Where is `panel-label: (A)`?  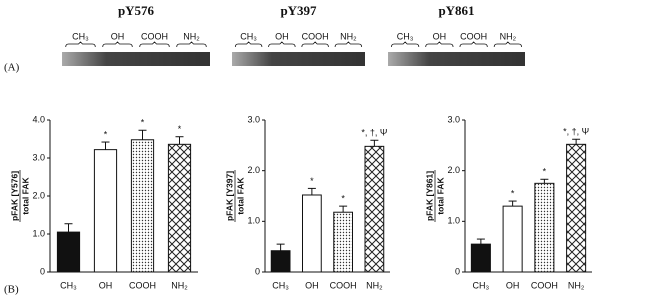
panel-label: (A) is located at coordinates (12, 68).